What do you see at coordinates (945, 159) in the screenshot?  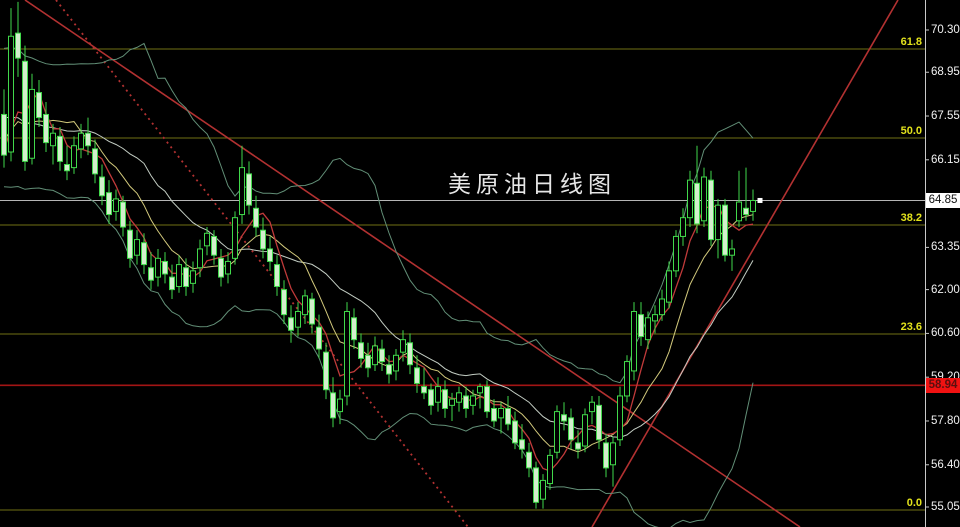 I see `axis-tick-label: 66.15` at bounding box center [945, 159].